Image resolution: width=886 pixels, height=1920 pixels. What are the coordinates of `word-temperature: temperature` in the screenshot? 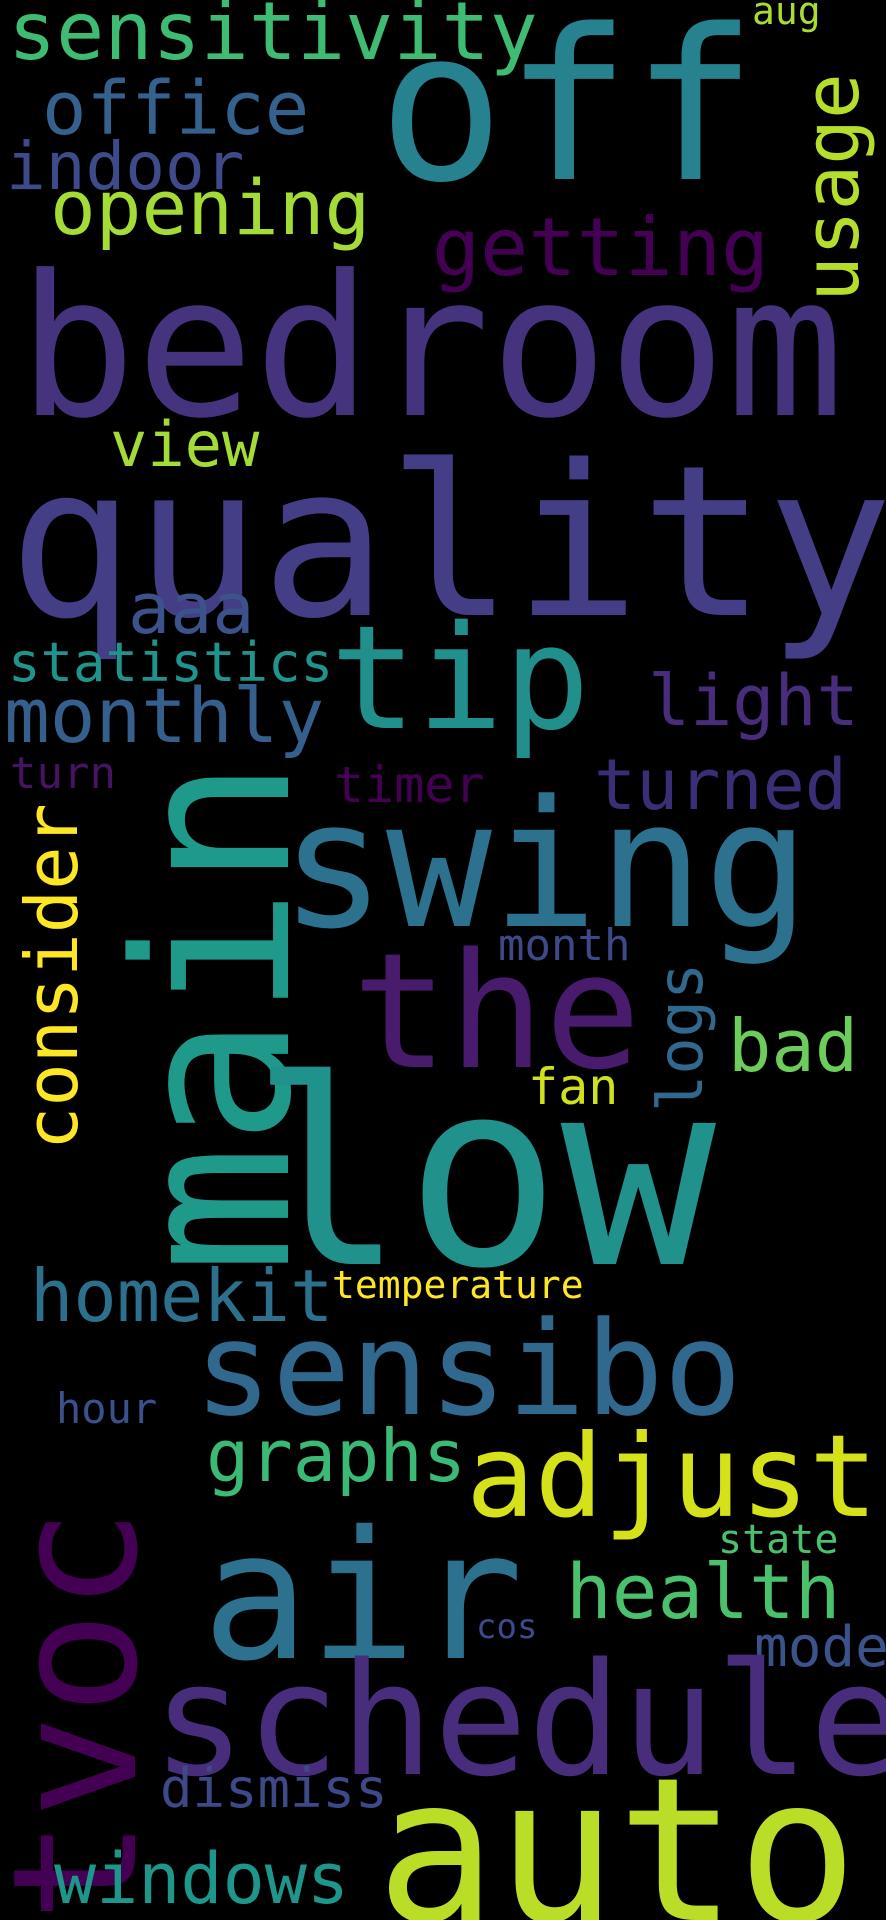 It's located at (458, 1285).